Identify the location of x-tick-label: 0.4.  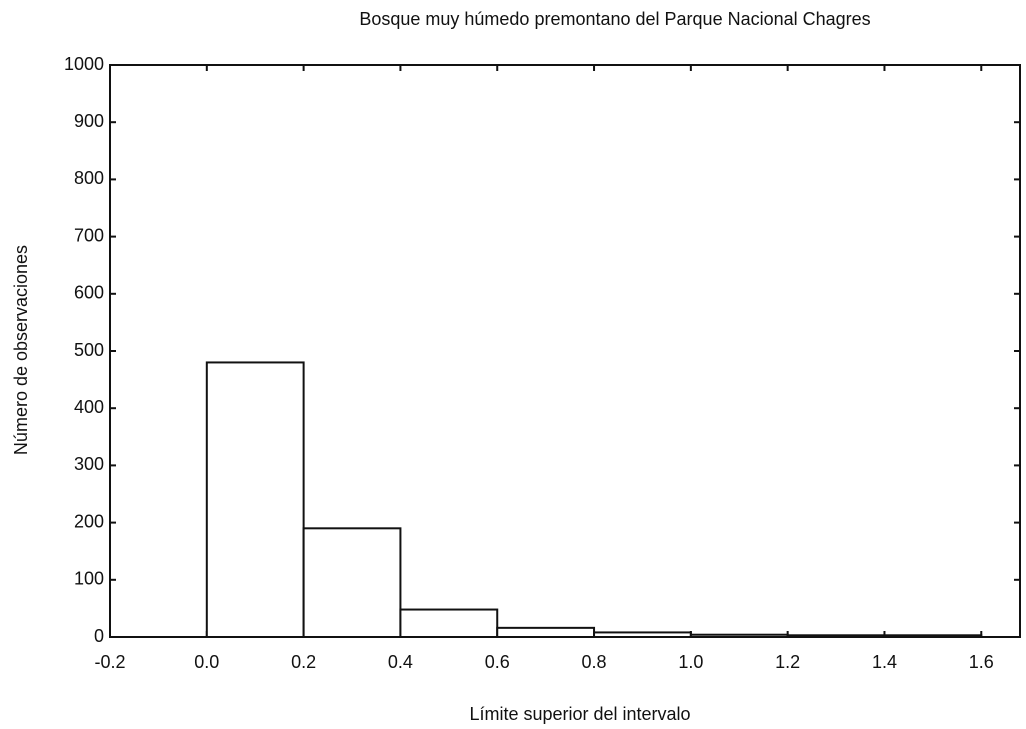
(400, 662).